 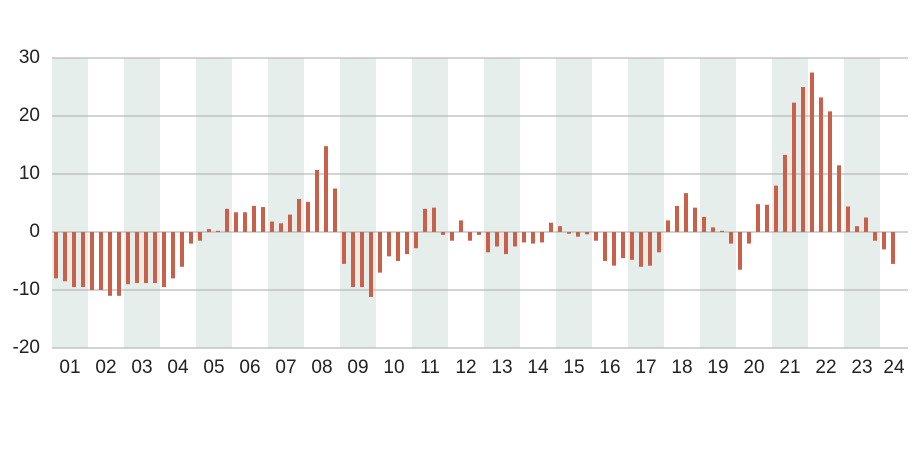 What do you see at coordinates (26, 289) in the screenshot?
I see `y-tick-label: -10` at bounding box center [26, 289].